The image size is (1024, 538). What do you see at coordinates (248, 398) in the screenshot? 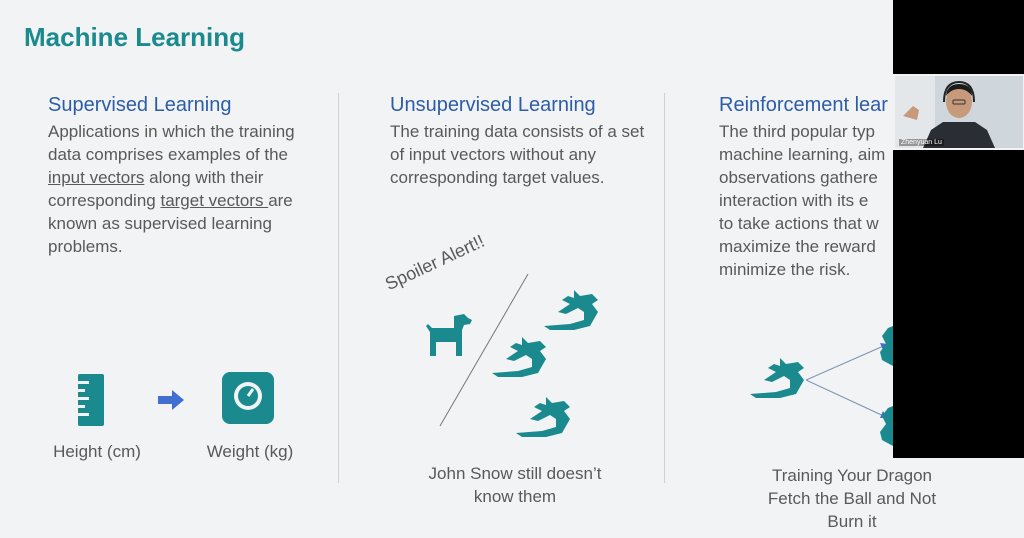
I see `scale-icon` at bounding box center [248, 398].